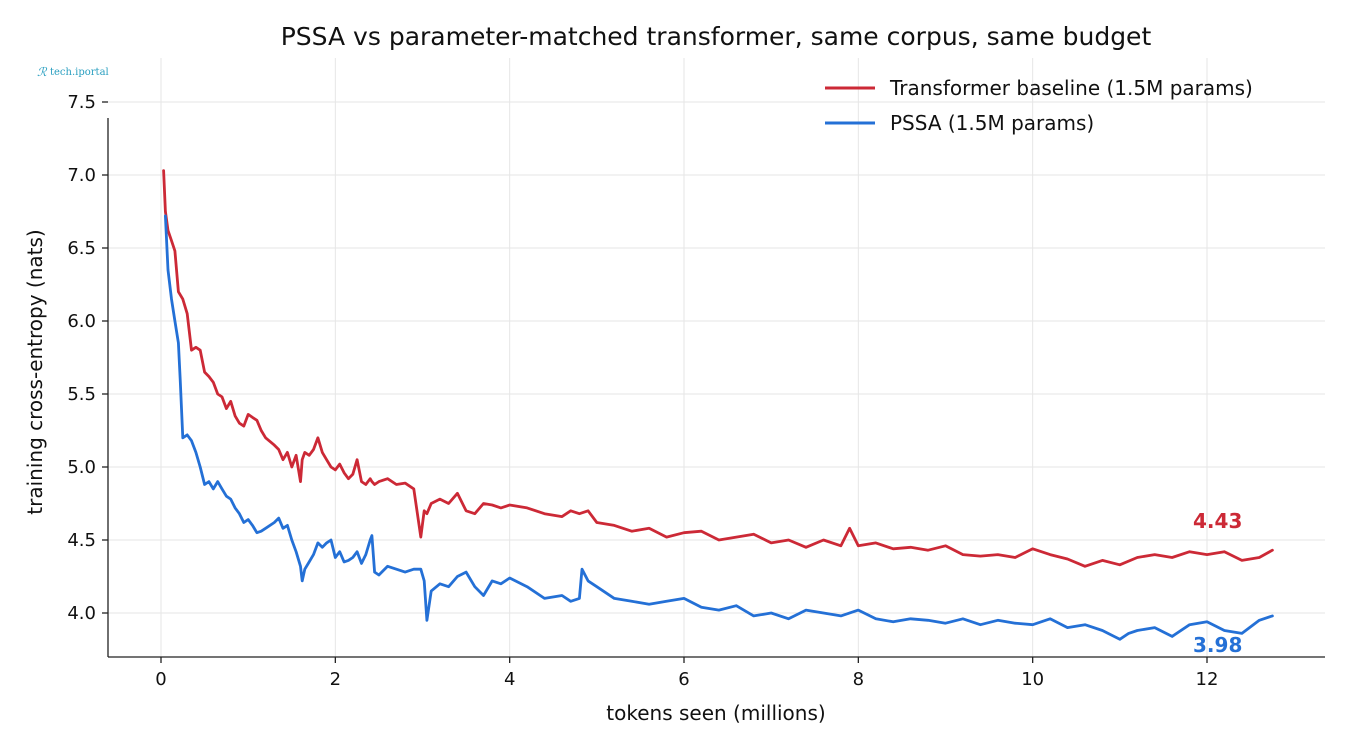  What do you see at coordinates (81, 248) in the screenshot?
I see `y-tick-label: 6.5` at bounding box center [81, 248].